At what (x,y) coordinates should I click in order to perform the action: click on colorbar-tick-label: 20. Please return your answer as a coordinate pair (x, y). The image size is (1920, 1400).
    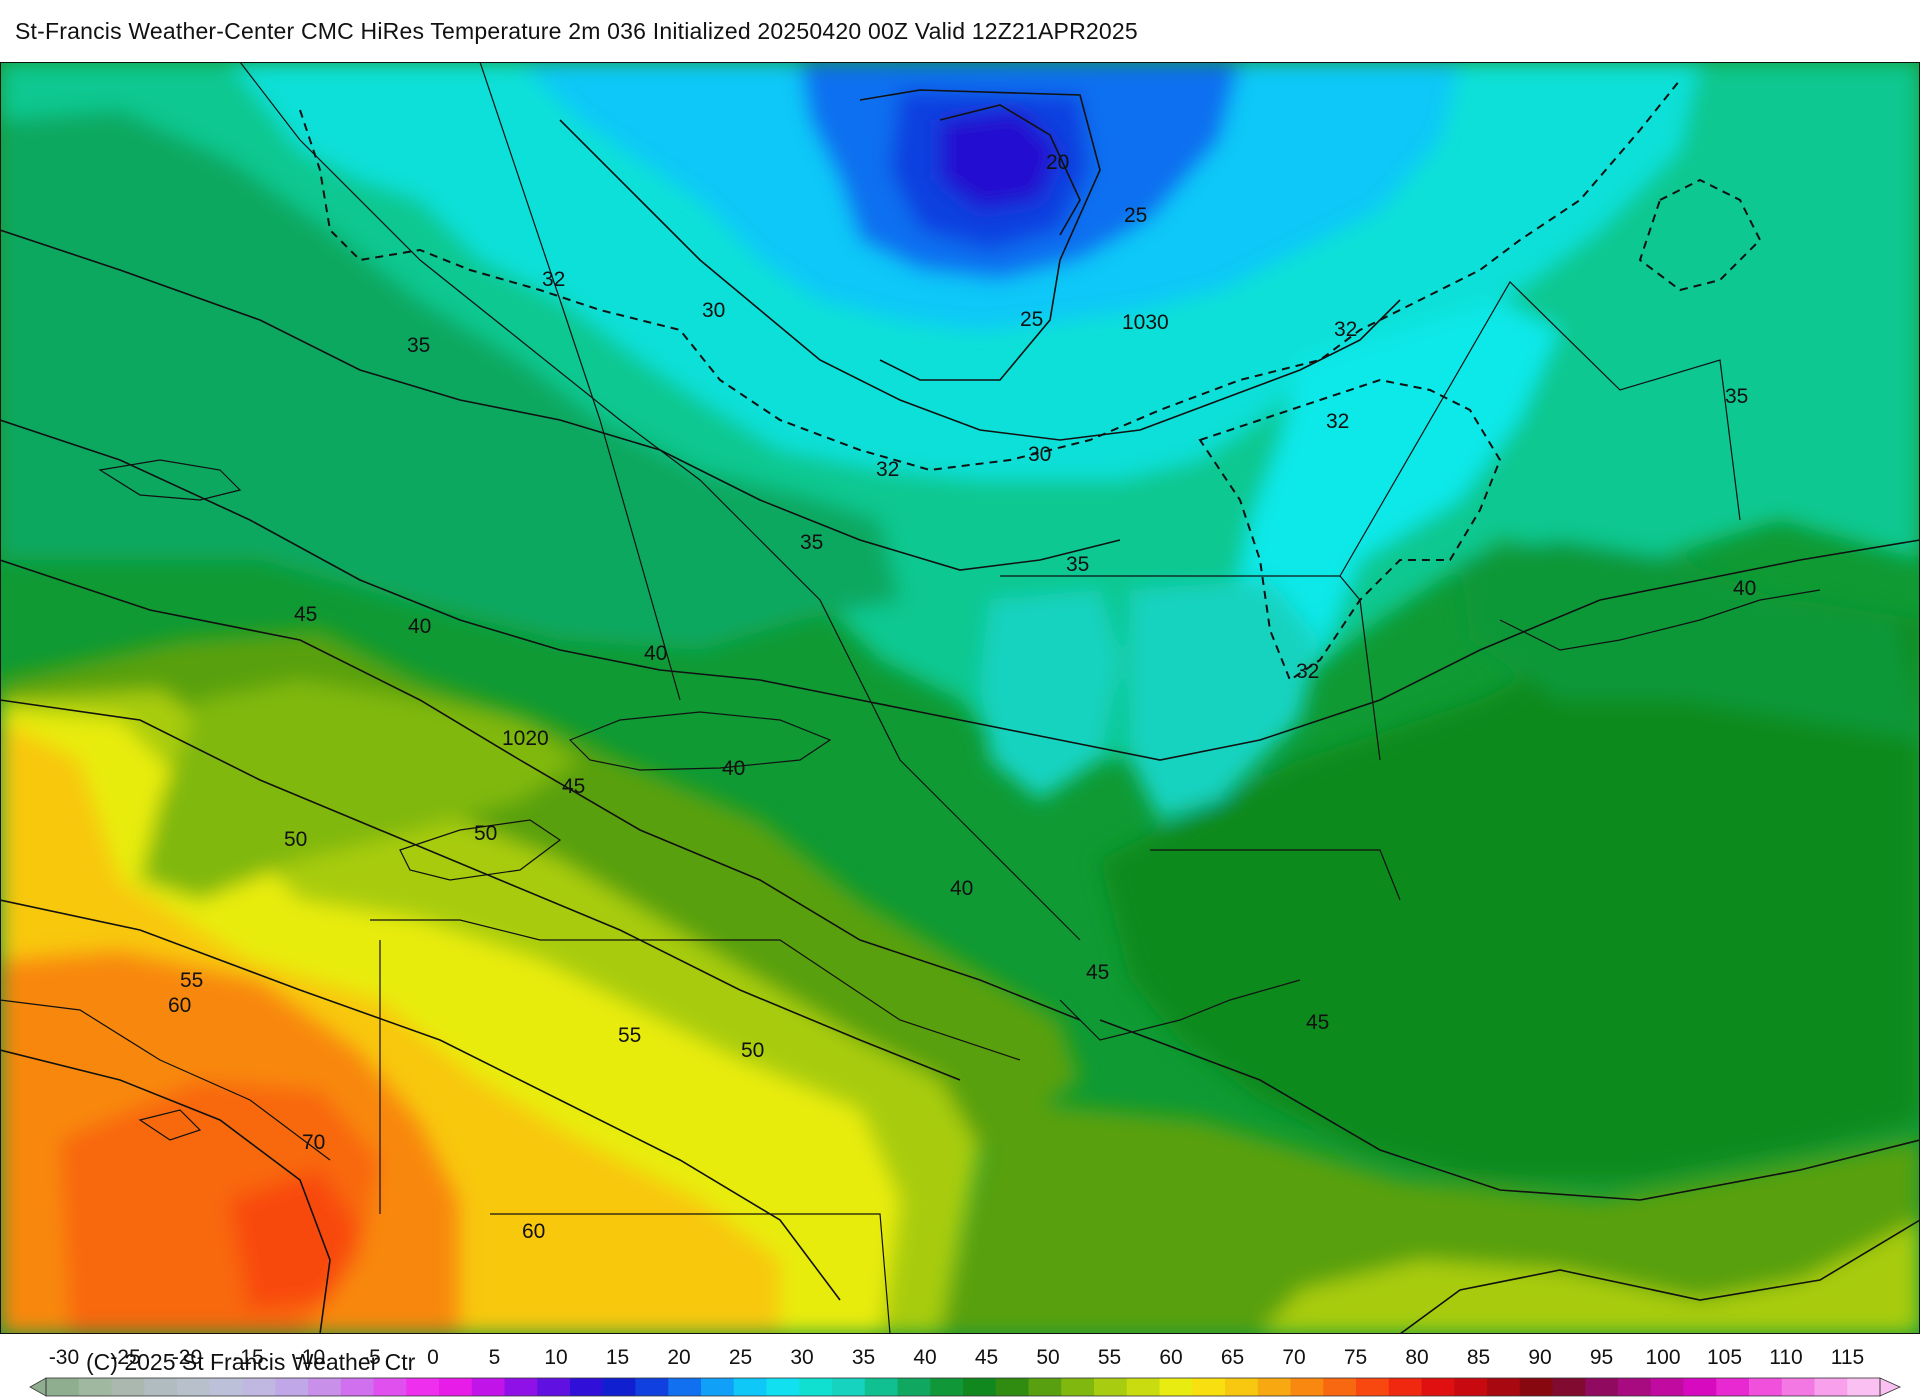
    Looking at the image, I should click on (678, 1357).